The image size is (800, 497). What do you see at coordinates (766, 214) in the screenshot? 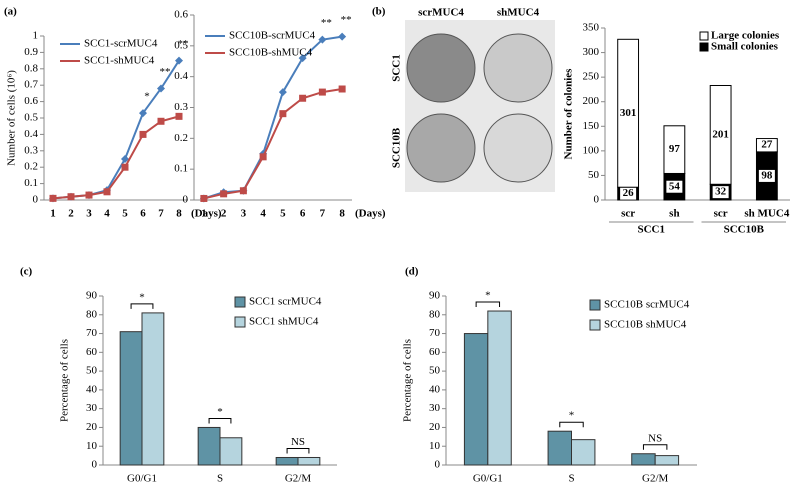
I see `x-tick-label: sh MUC4` at bounding box center [766, 214].